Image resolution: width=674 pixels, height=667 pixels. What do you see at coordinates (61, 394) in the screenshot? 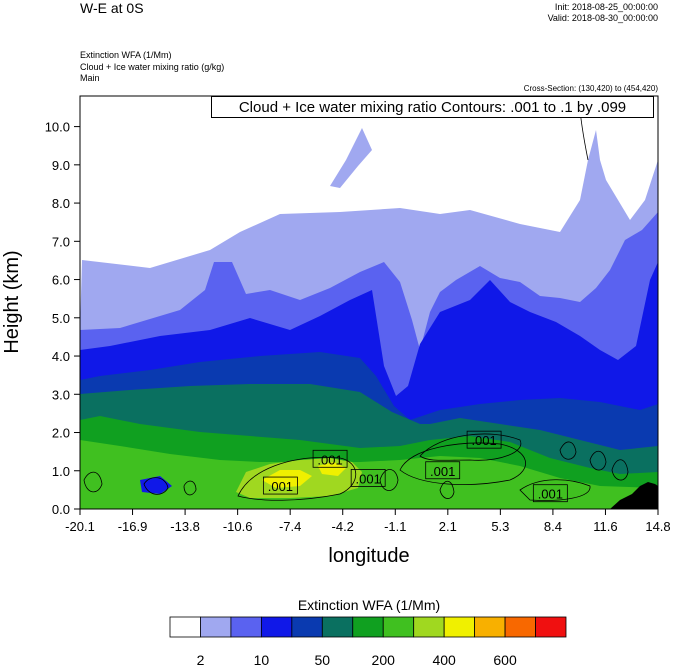
I see `y-tick-label: 3.0` at bounding box center [61, 394].